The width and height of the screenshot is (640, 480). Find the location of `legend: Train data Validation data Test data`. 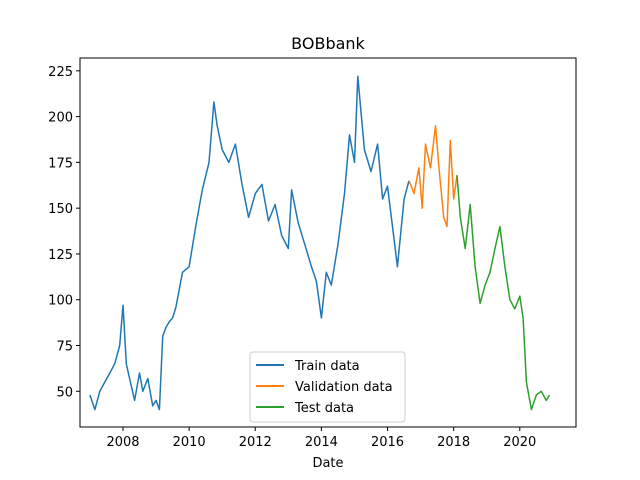

legend: Train data Validation data Test data is located at coordinates (327, 387).